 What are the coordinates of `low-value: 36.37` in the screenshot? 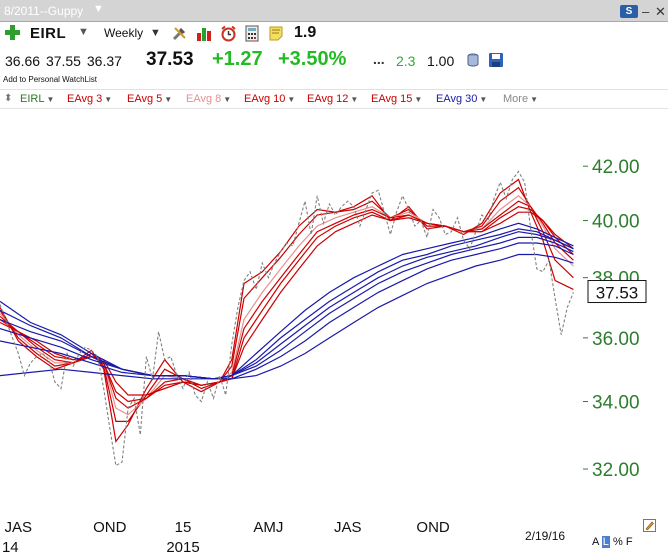 It's located at (104, 61).